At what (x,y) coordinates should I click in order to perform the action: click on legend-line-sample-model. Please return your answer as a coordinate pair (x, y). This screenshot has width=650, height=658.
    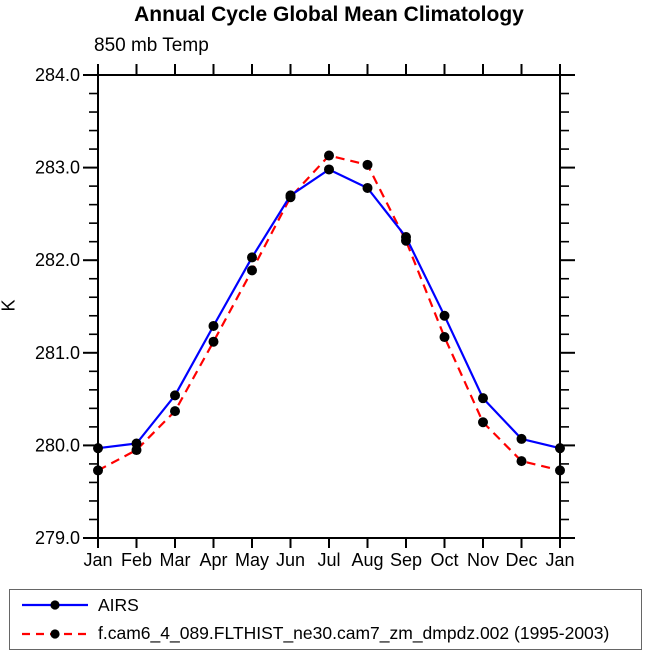
    Looking at the image, I should click on (55, 634).